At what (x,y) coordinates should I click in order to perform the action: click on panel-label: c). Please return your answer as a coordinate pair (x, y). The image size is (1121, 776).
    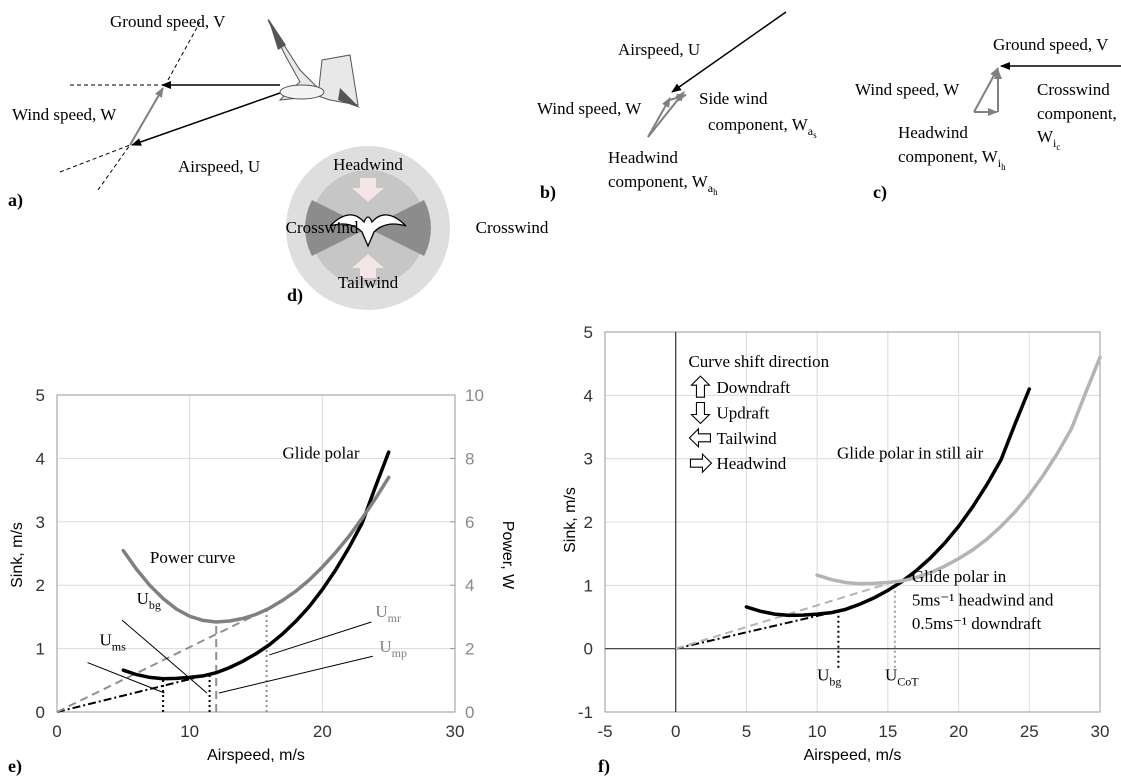
    Looking at the image, I should click on (880, 192).